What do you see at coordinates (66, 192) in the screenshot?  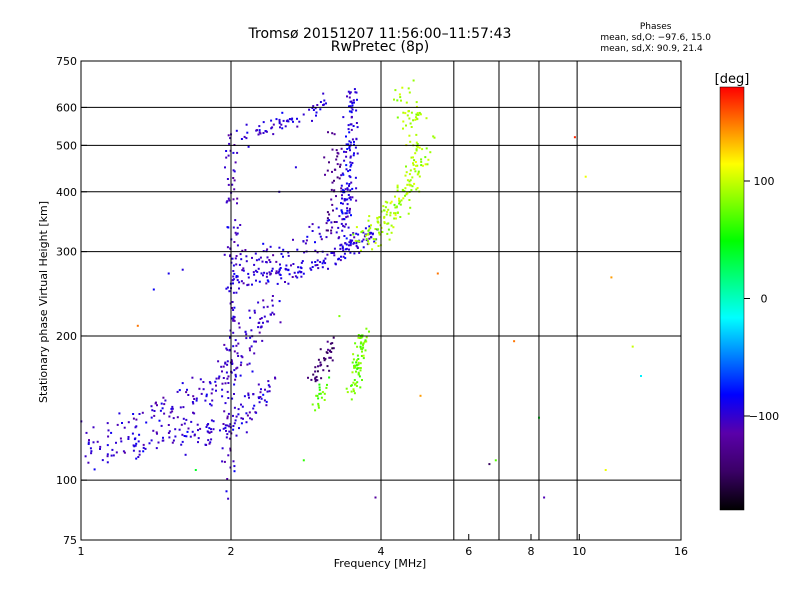 I see `y-tick-label: 400` at bounding box center [66, 192].